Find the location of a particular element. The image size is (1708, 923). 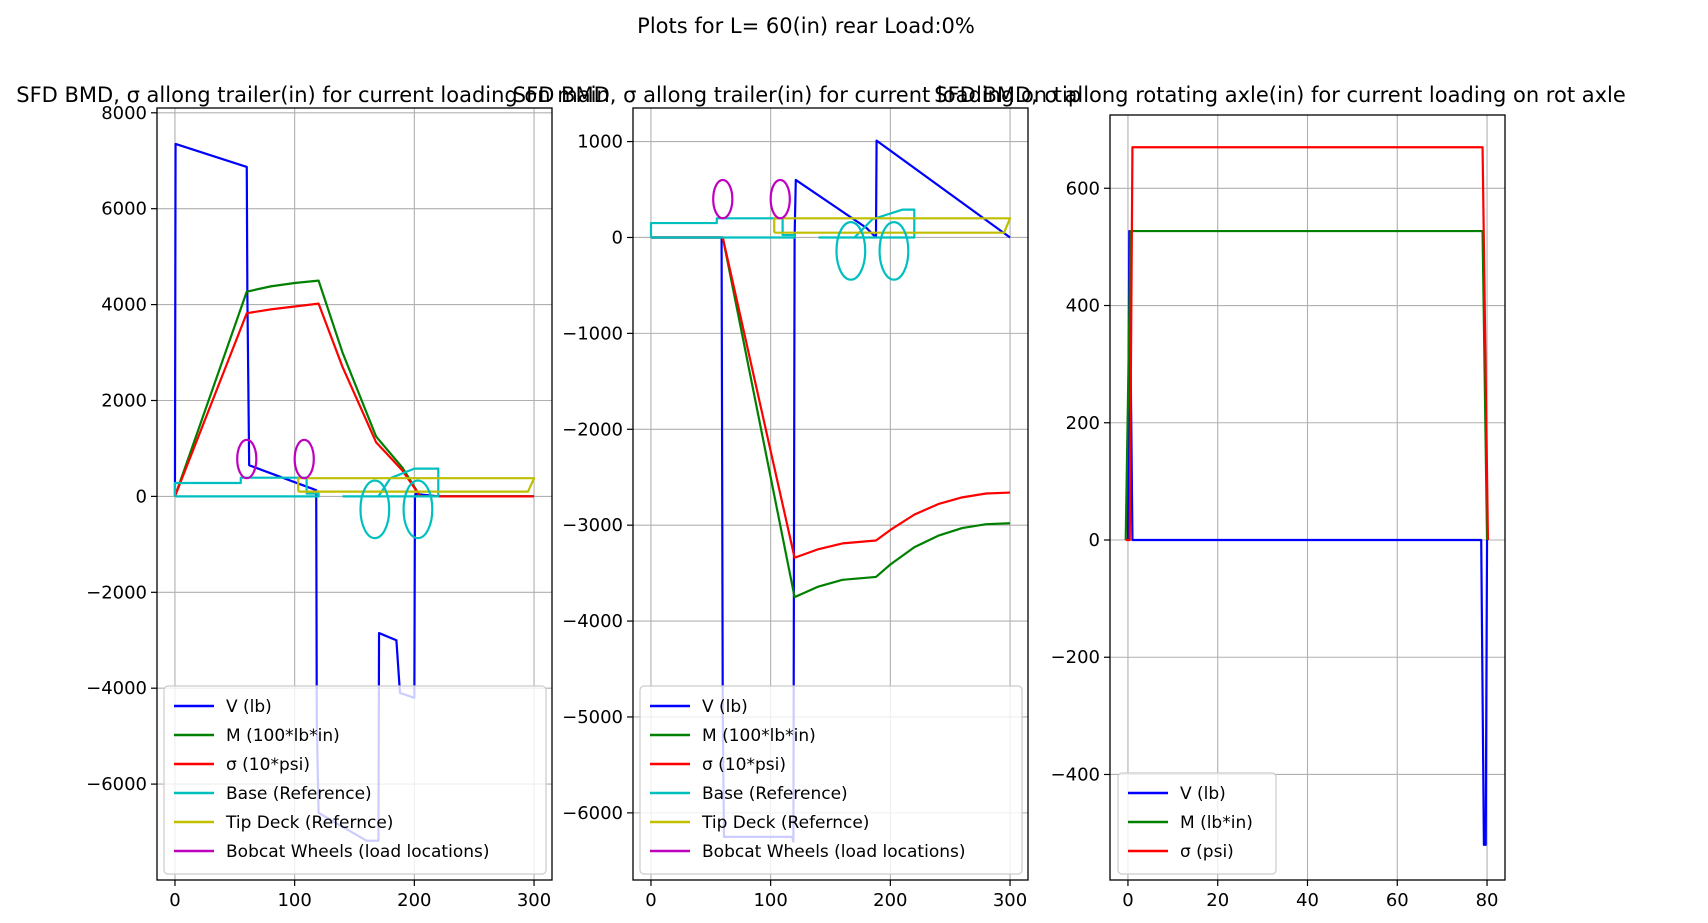

legend-label: σ (psi) is located at coordinates (1207, 852).